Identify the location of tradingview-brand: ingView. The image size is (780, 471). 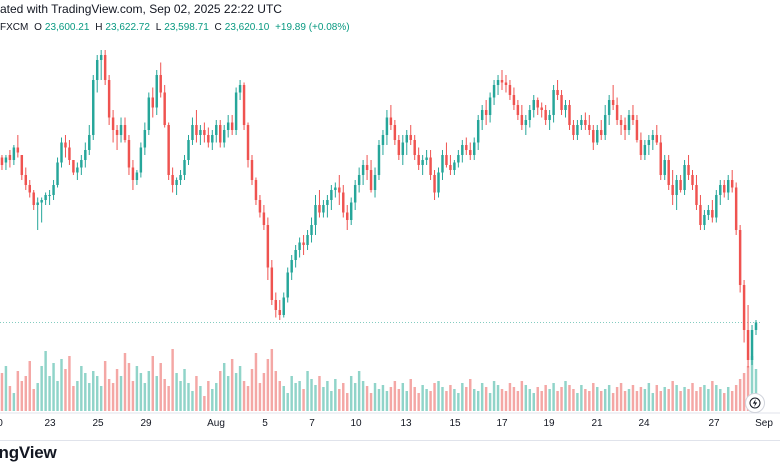
(28, 452).